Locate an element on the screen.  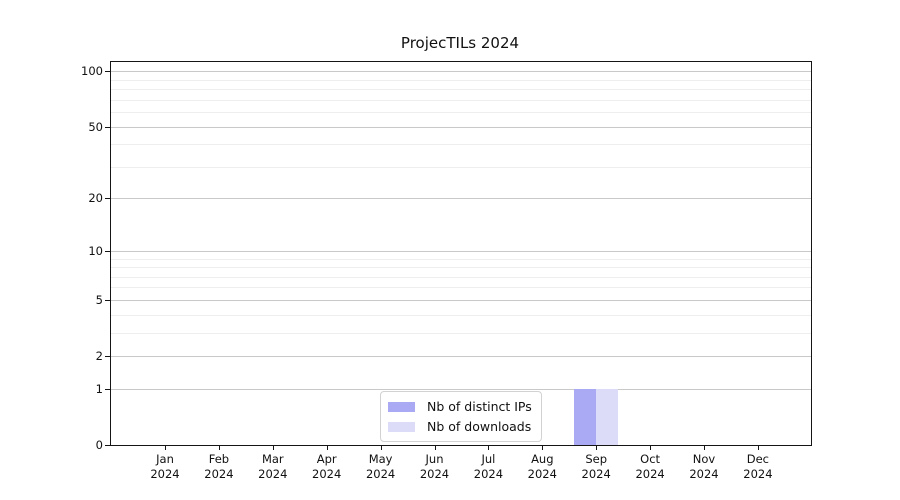
y-tick-label: 5 is located at coordinates (99, 299).